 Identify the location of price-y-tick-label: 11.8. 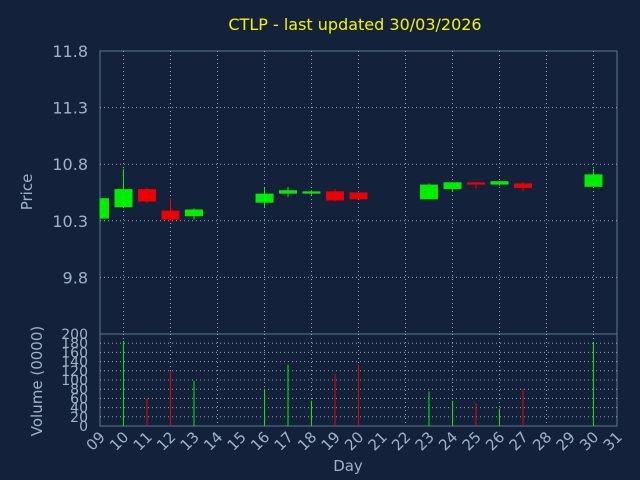
(70, 51).